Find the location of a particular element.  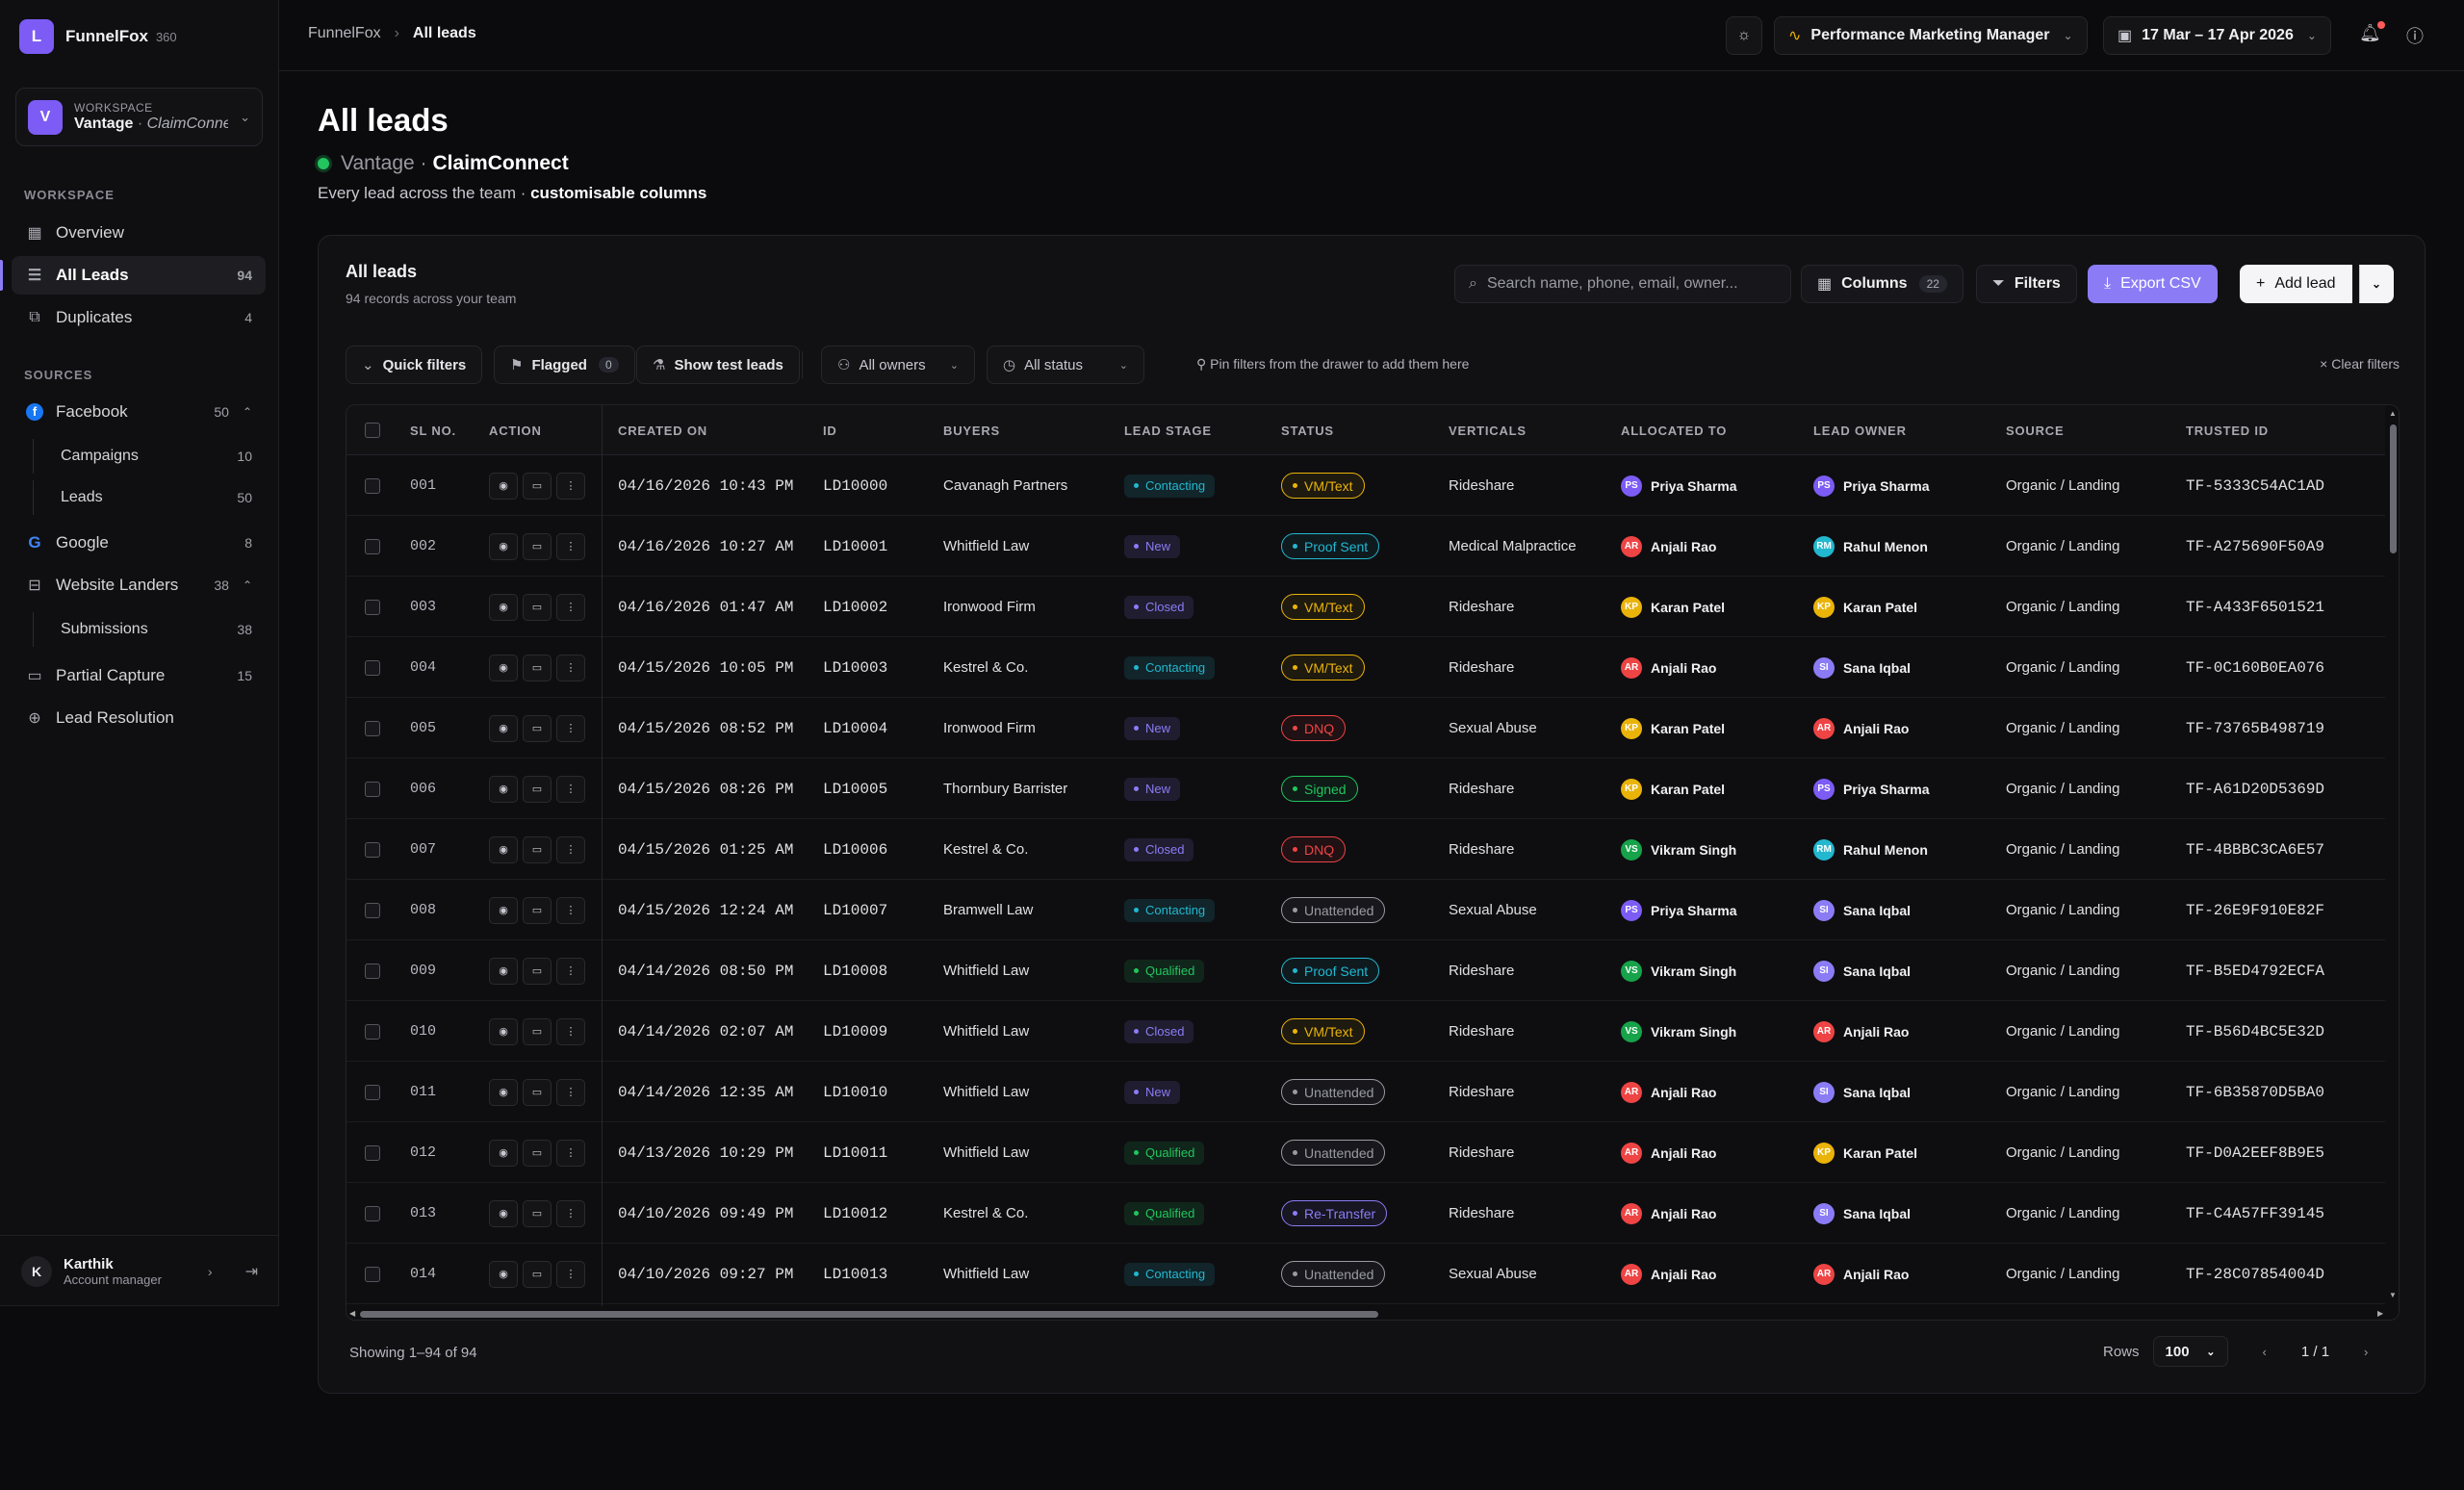

role-select: ∿ Performance Marketing Manager ⌄ is located at coordinates (1931, 35).